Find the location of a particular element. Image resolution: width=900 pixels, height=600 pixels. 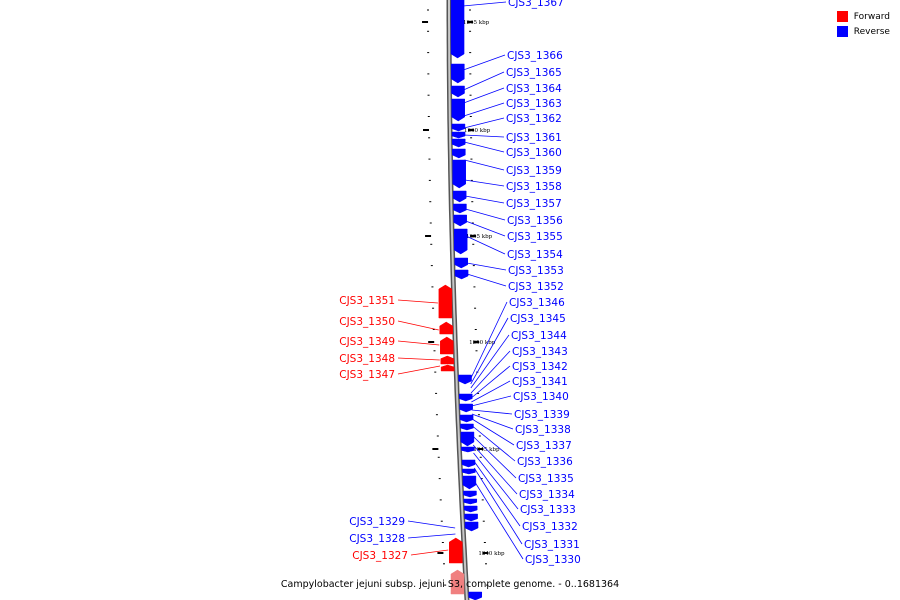

reverse-gene-label: CJS3_1331 is located at coordinates (552, 545).